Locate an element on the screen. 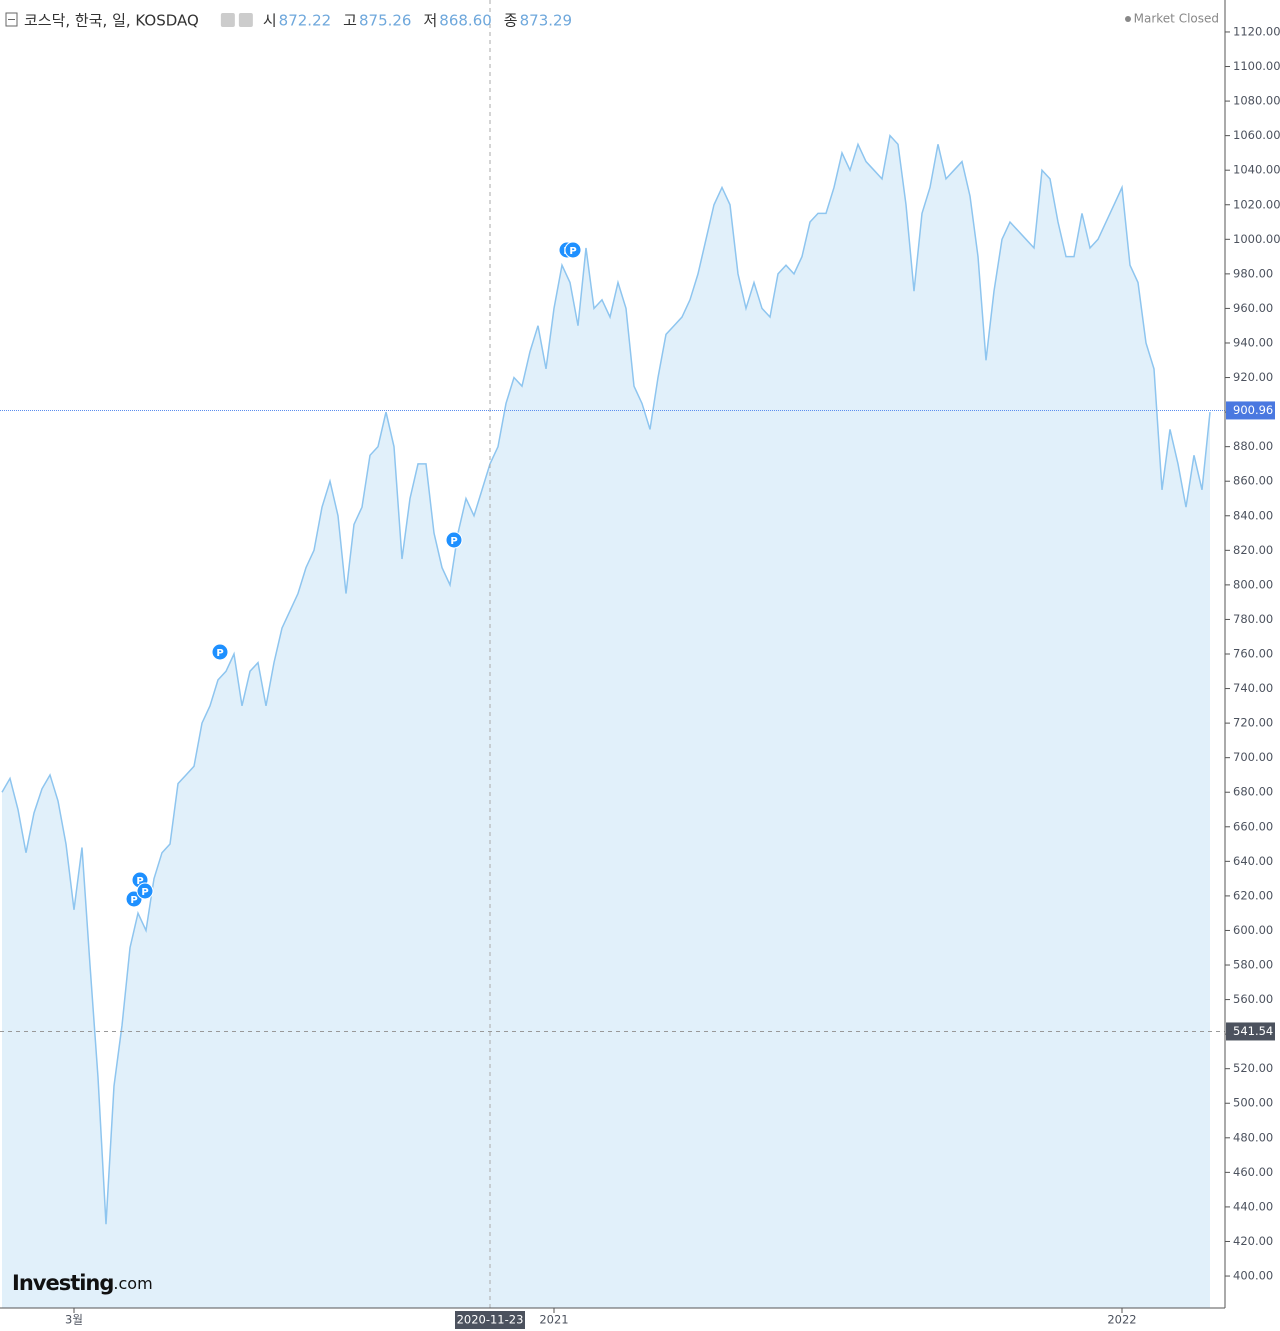 The height and width of the screenshot is (1331, 1280). y-tick-label: 560.00 is located at coordinates (1253, 999).